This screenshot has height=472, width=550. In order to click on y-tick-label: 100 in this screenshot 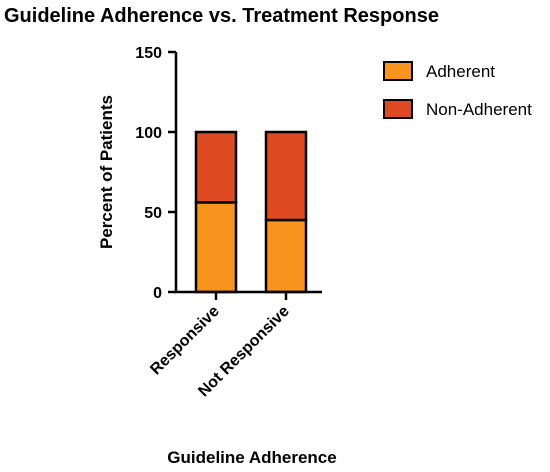, I will do `click(148, 133)`.